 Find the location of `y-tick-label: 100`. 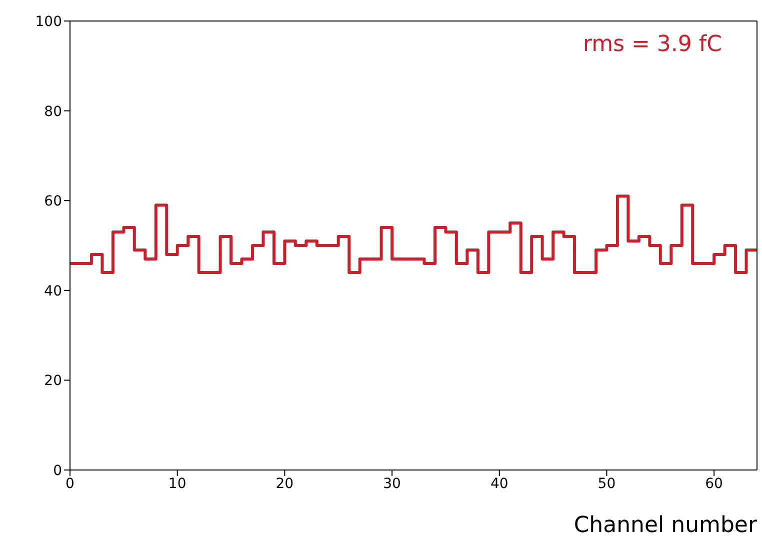

y-tick-label: 100 is located at coordinates (48, 22).